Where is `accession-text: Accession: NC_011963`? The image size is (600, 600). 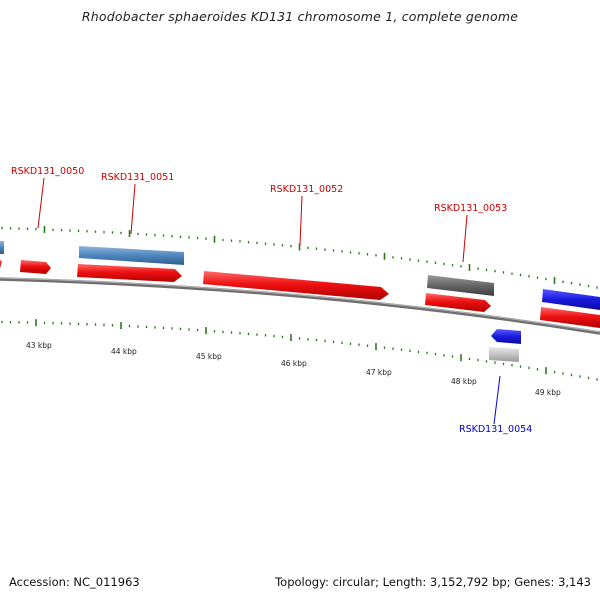 accession-text: Accession: NC_011963 is located at coordinates (74, 582).